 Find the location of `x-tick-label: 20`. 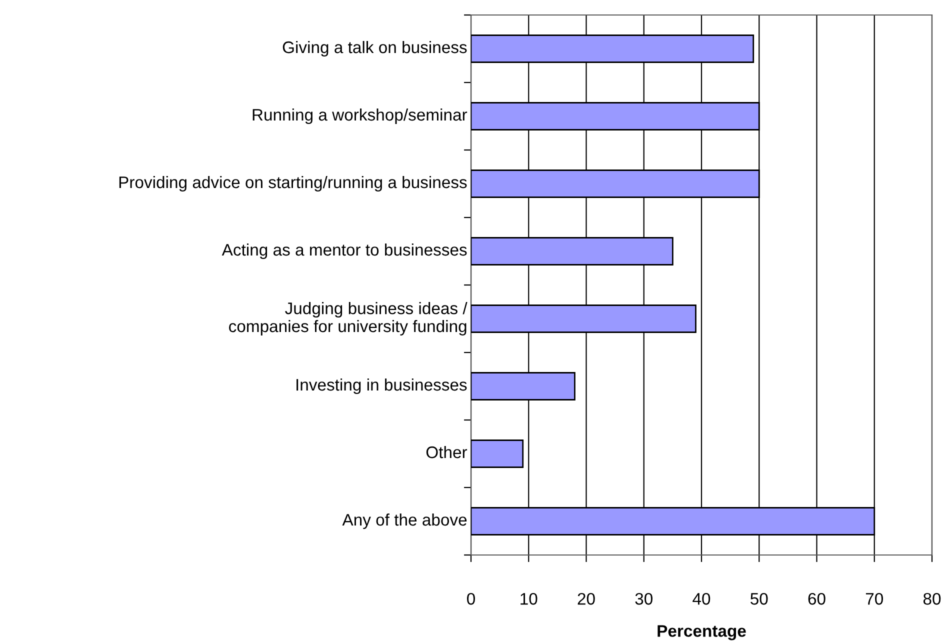

x-tick-label: 20 is located at coordinates (586, 598).